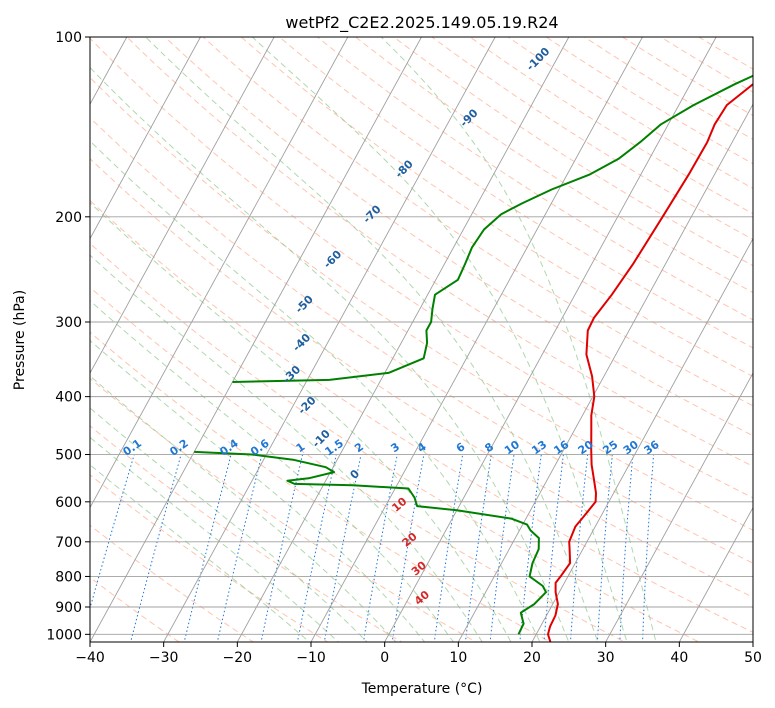 This screenshot has height=708, width=775. Describe the element at coordinates (68, 323) in the screenshot. I see `y-tick-label: 300` at that location.